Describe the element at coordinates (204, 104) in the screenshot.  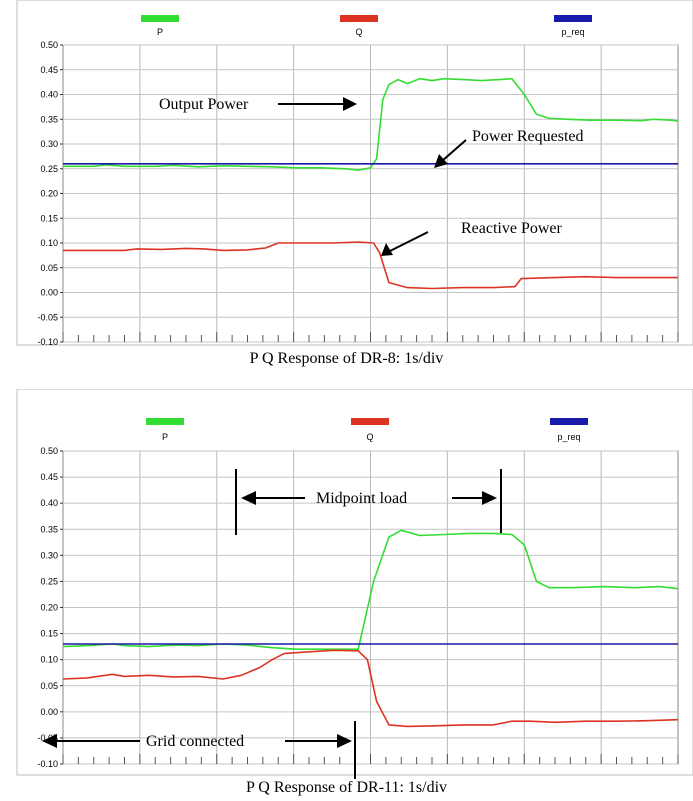
I see `annotation-output-power: Output Power` at that location.